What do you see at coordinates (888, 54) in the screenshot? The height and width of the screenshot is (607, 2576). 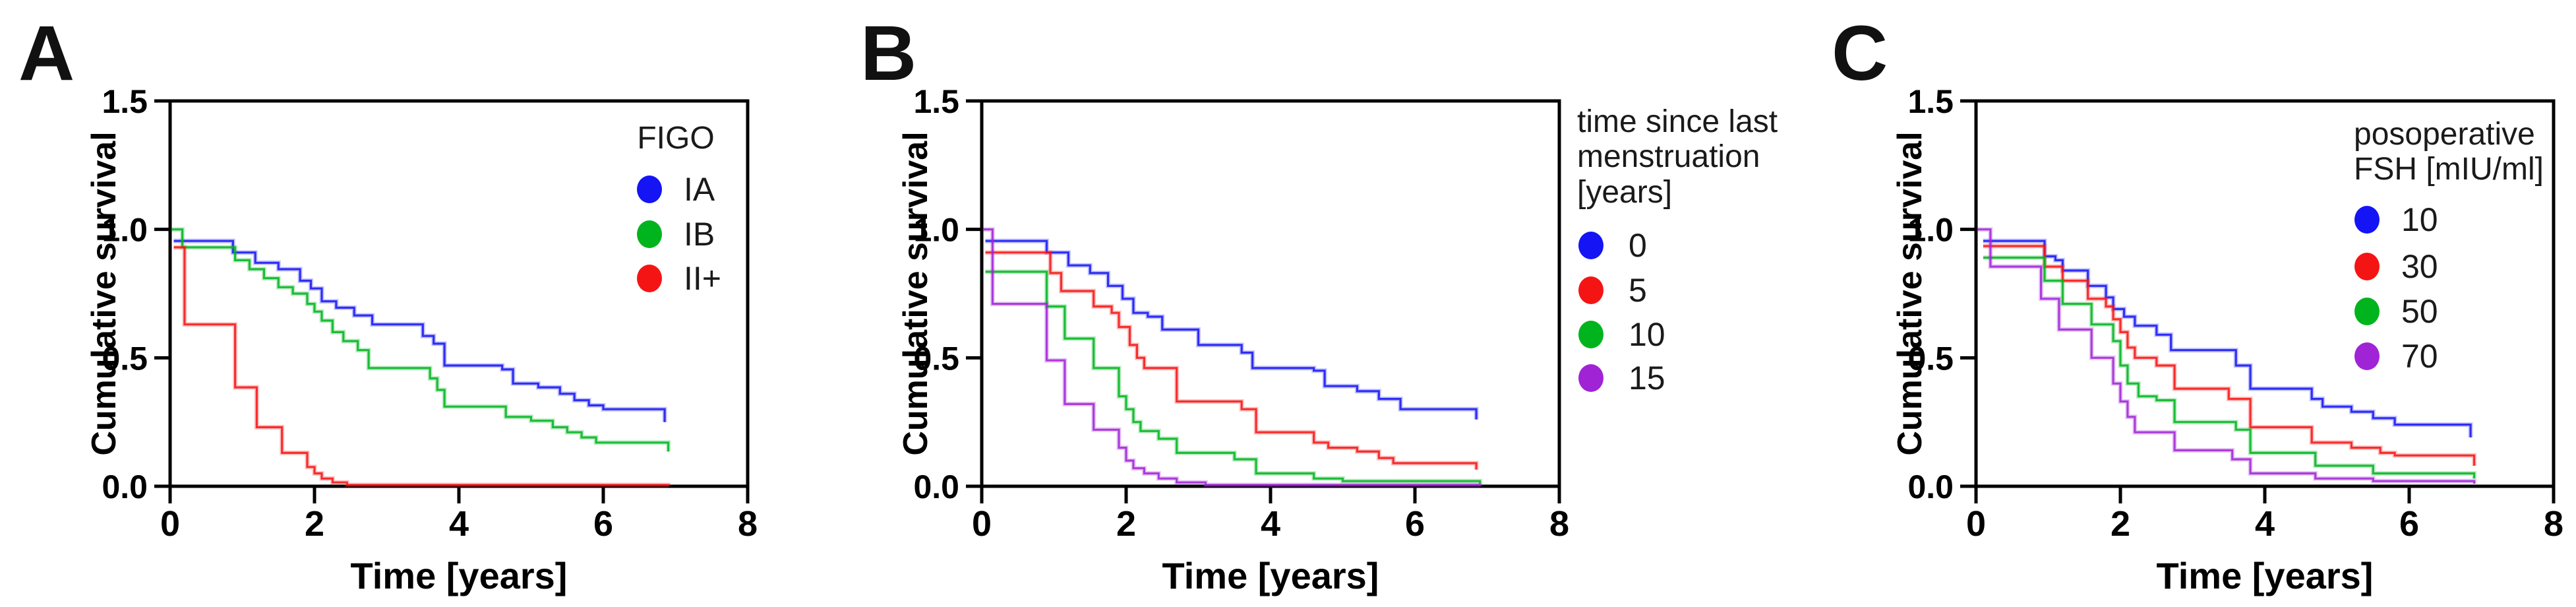 I see `panel-letter-b: B` at bounding box center [888, 54].